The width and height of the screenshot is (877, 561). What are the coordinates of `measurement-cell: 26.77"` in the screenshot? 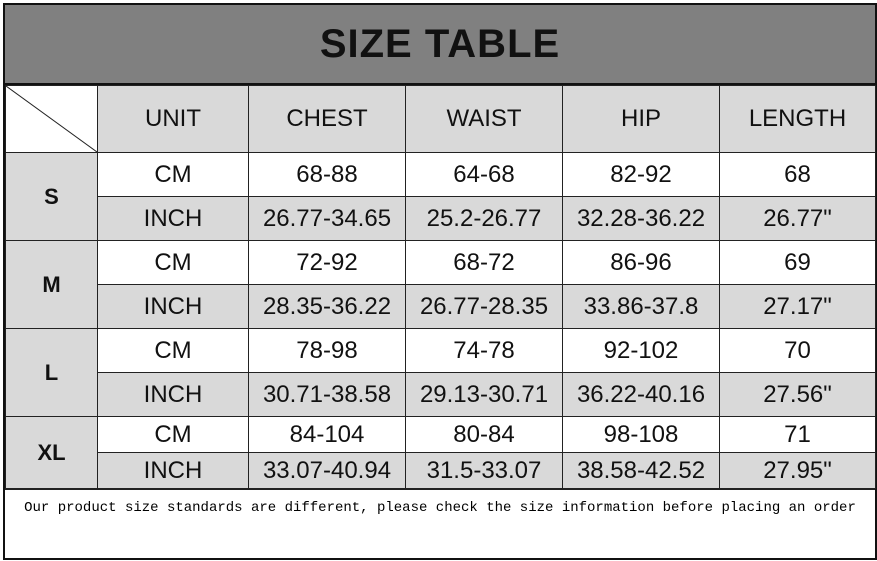 It's located at (797, 218).